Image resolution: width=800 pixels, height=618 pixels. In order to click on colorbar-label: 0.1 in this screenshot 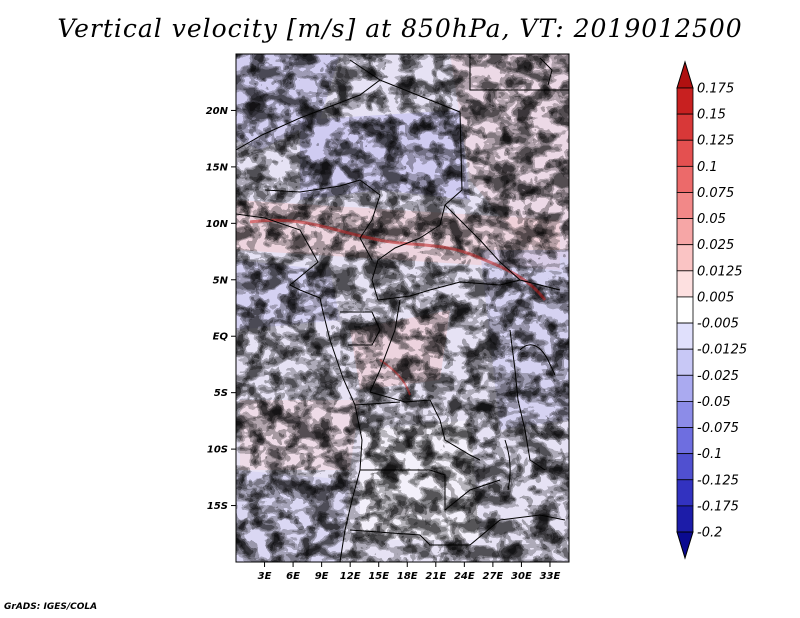, I will do `click(707, 167)`.